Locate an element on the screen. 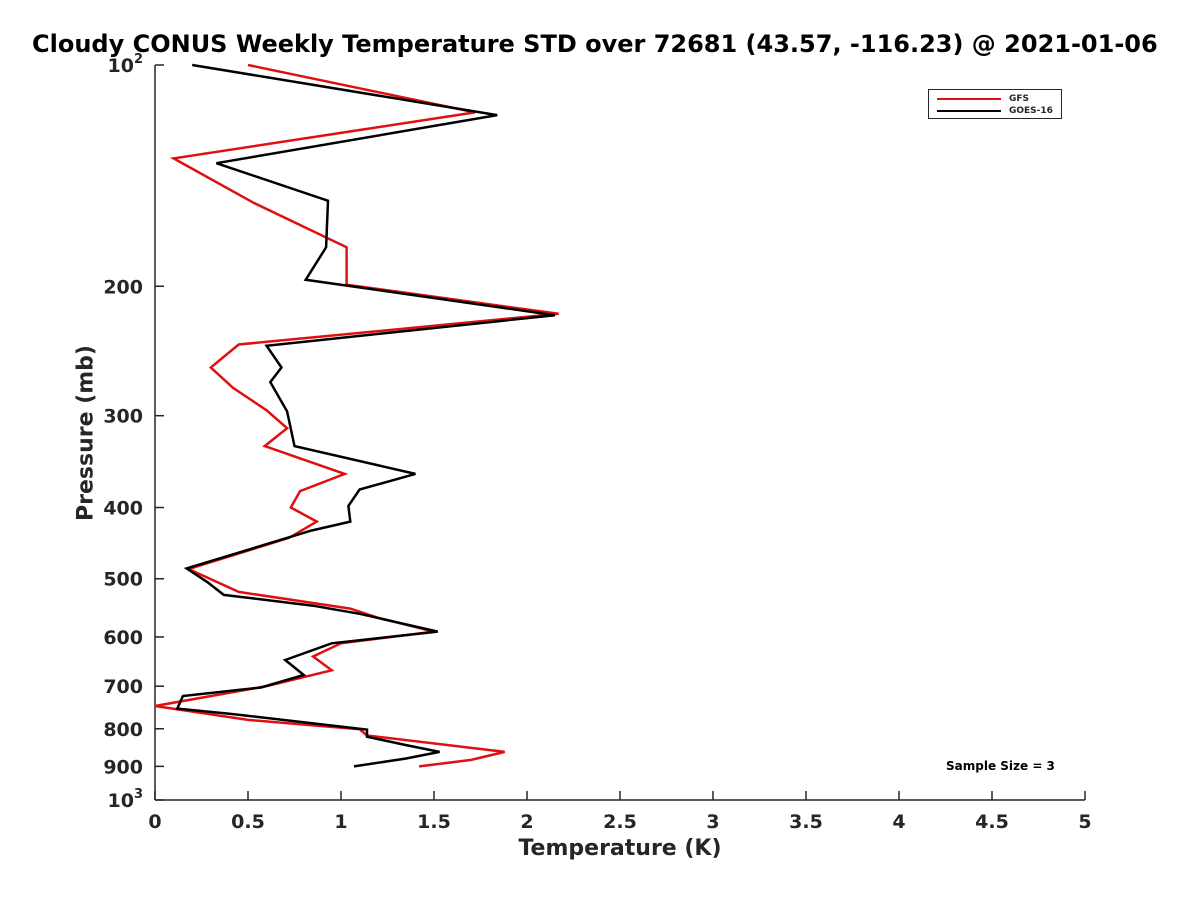 This screenshot has width=1200, height=900. y-tick-label: 10² is located at coordinates (126, 64).